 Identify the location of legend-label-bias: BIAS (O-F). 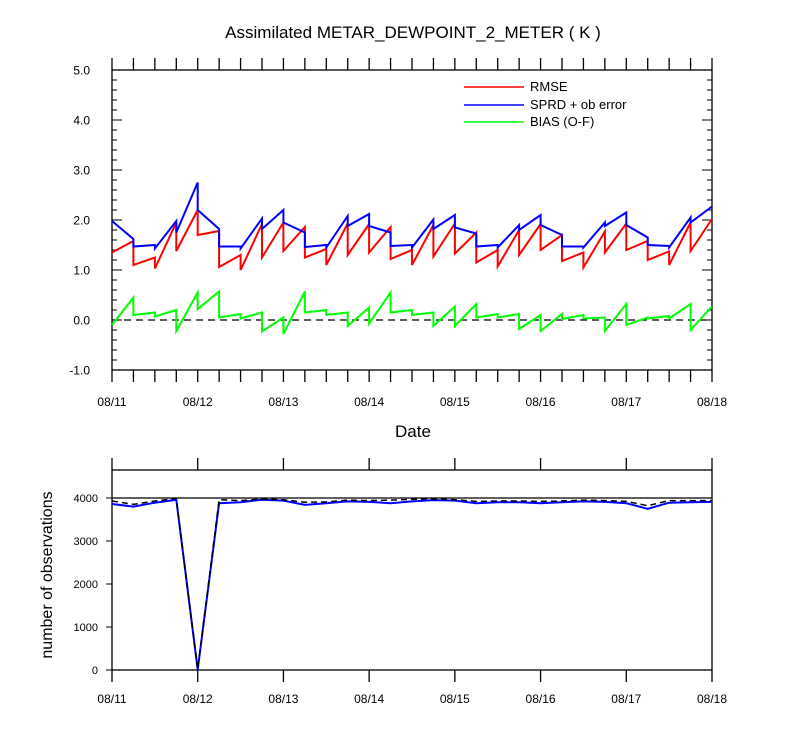
(562, 121).